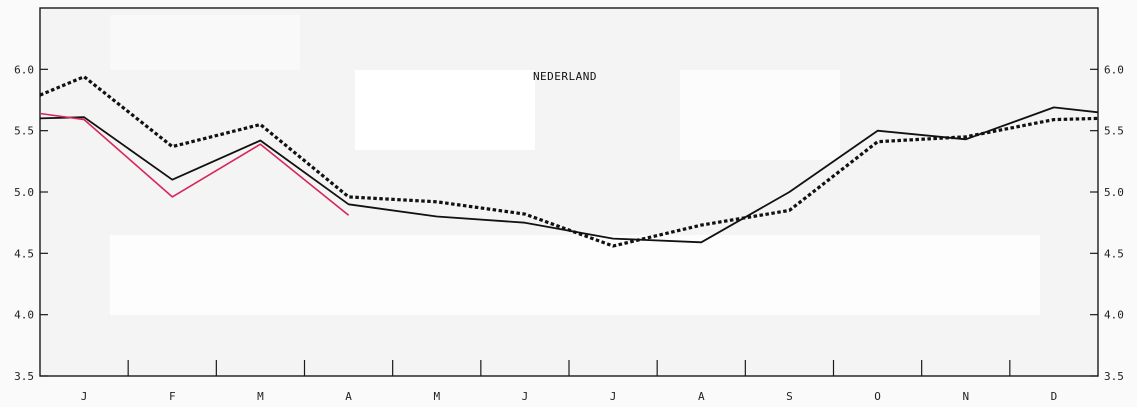 Image resolution: width=1137 pixels, height=407 pixels. What do you see at coordinates (789, 396) in the screenshot?
I see `x-tick-label: S` at bounding box center [789, 396].